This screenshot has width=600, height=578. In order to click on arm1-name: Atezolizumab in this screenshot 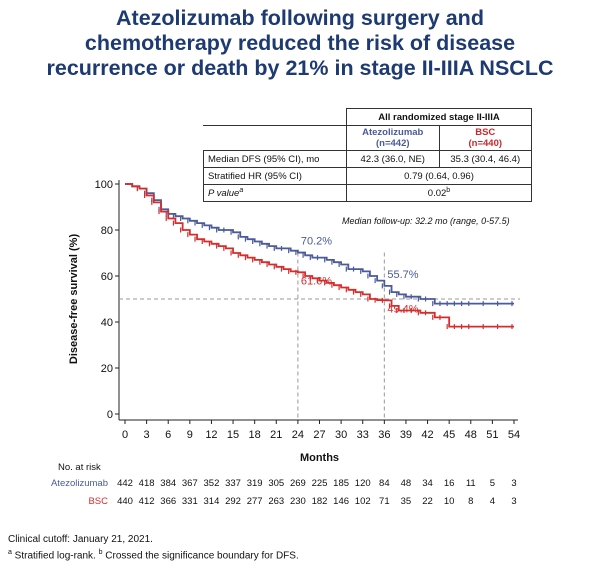, I will do `click(393, 132)`.